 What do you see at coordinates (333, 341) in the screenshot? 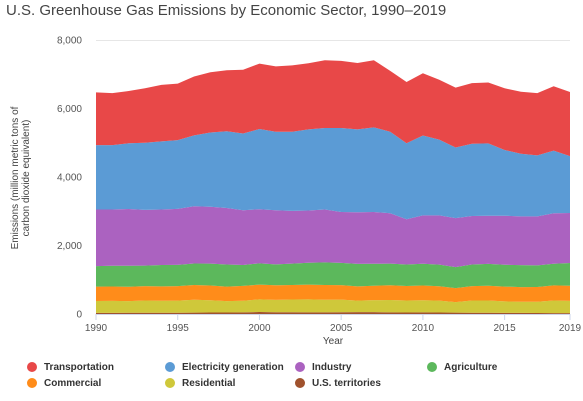
I see `x-axis-title: Year` at bounding box center [333, 341].